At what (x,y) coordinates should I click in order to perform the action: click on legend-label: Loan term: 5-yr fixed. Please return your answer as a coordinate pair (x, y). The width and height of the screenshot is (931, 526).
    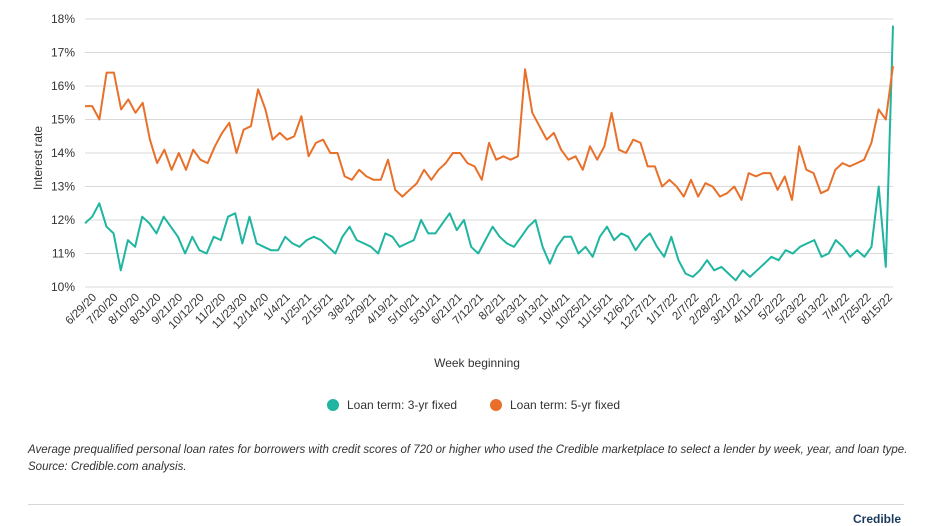
    Looking at the image, I should click on (565, 405).